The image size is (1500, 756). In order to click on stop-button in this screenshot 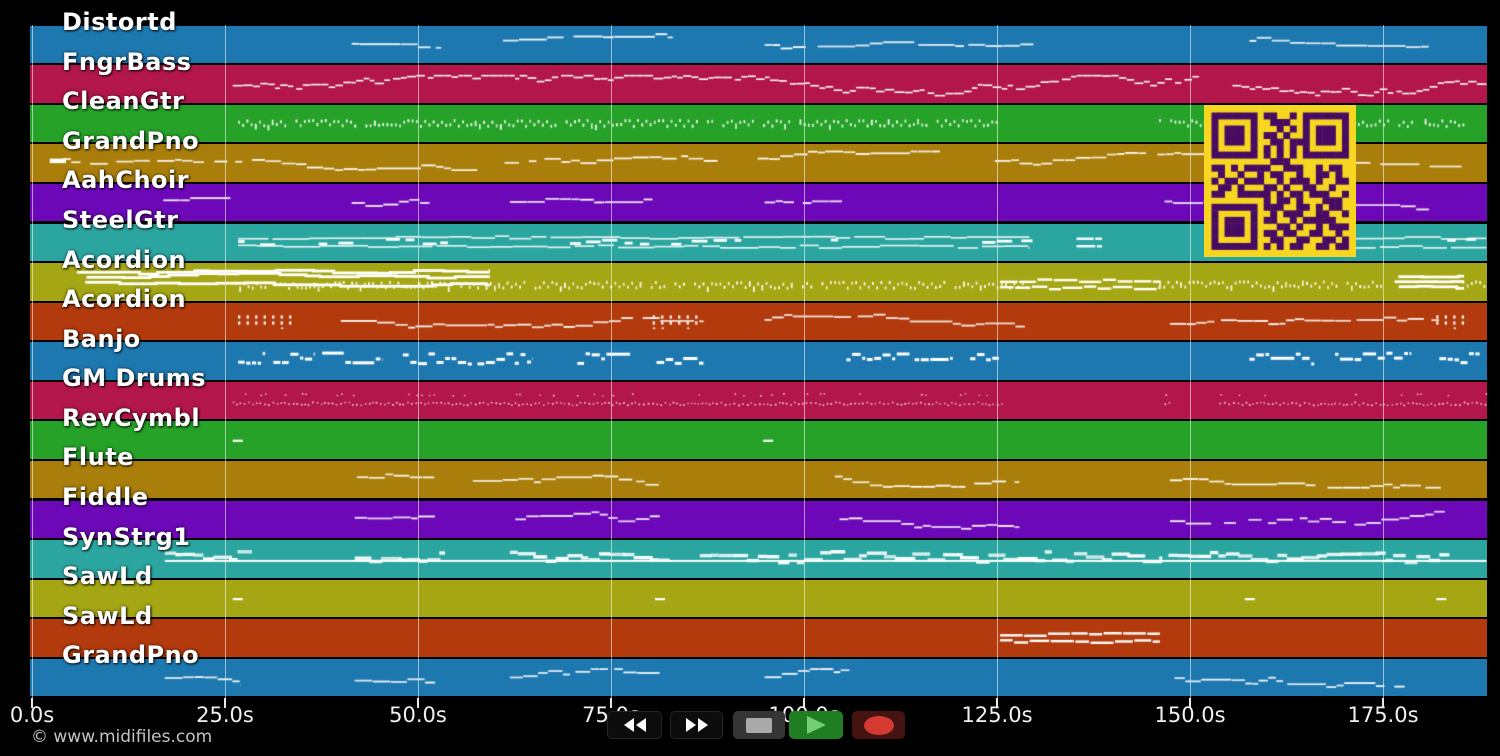, I will do `click(759, 725)`.